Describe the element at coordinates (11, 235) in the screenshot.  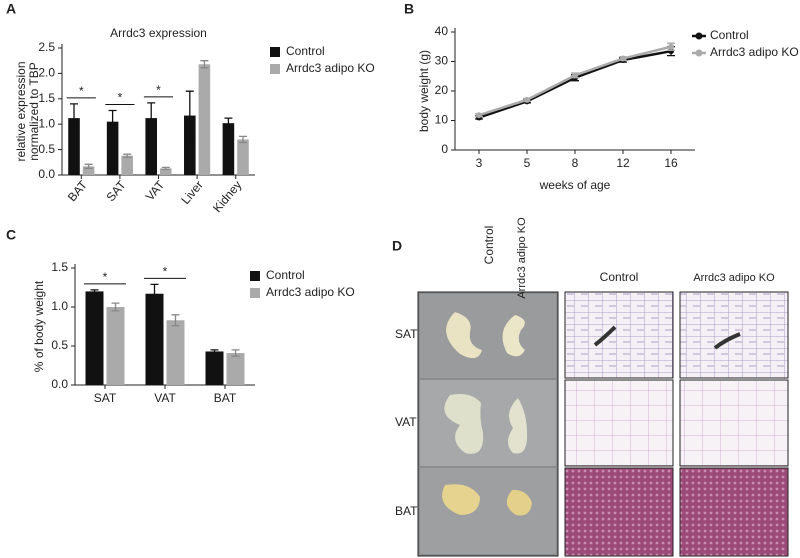
I see `panel-label: C` at that location.